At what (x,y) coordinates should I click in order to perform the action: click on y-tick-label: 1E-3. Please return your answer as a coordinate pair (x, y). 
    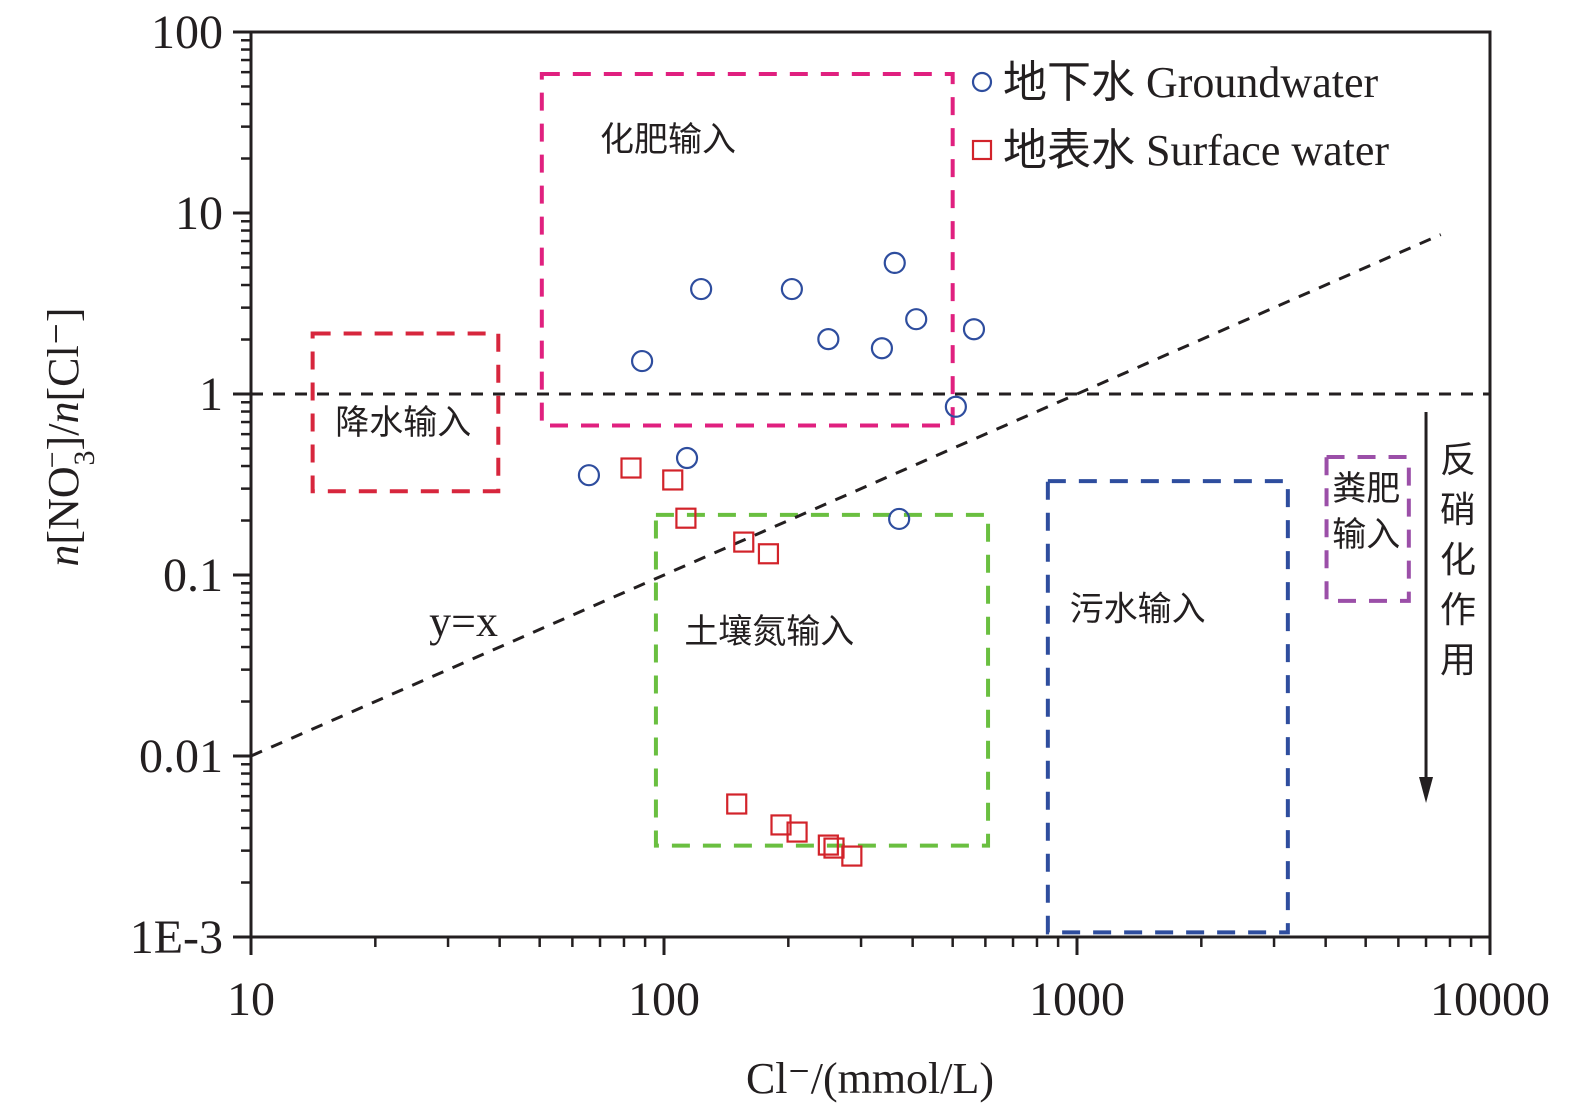
    Looking at the image, I should click on (176, 937).